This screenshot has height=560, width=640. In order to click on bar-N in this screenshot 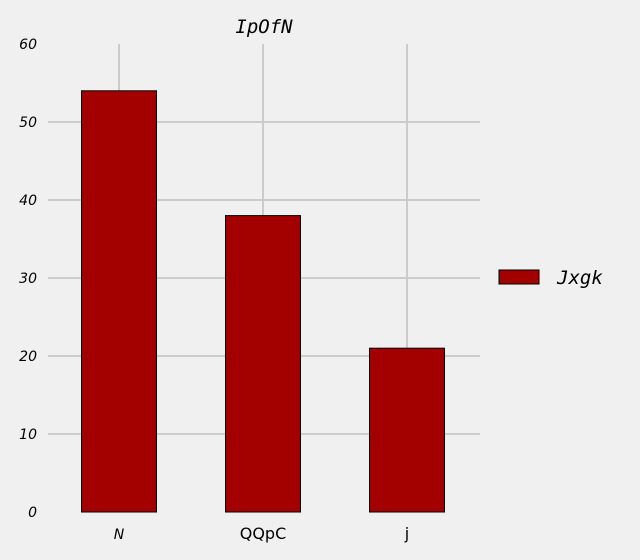, I will do `click(119, 301)`.